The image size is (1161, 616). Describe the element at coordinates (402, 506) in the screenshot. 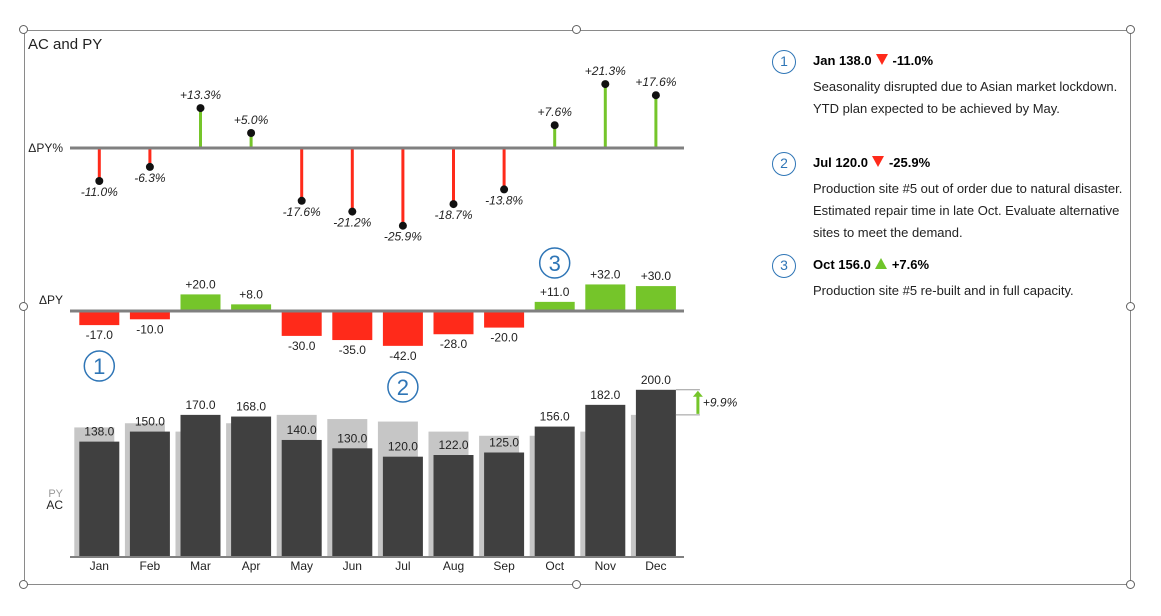

I see `ac-bar-Jul` at that location.